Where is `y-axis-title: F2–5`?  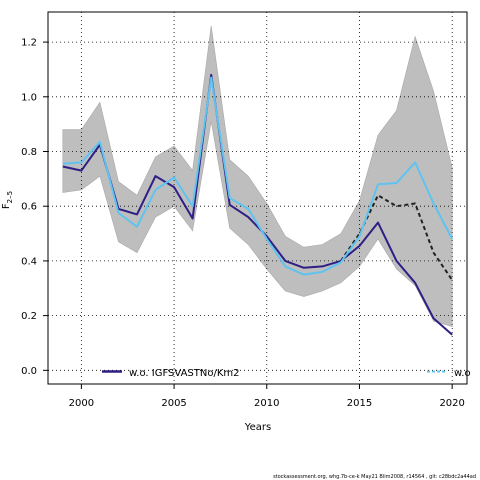 y-axis-title: F2–5 is located at coordinates (7, 200).